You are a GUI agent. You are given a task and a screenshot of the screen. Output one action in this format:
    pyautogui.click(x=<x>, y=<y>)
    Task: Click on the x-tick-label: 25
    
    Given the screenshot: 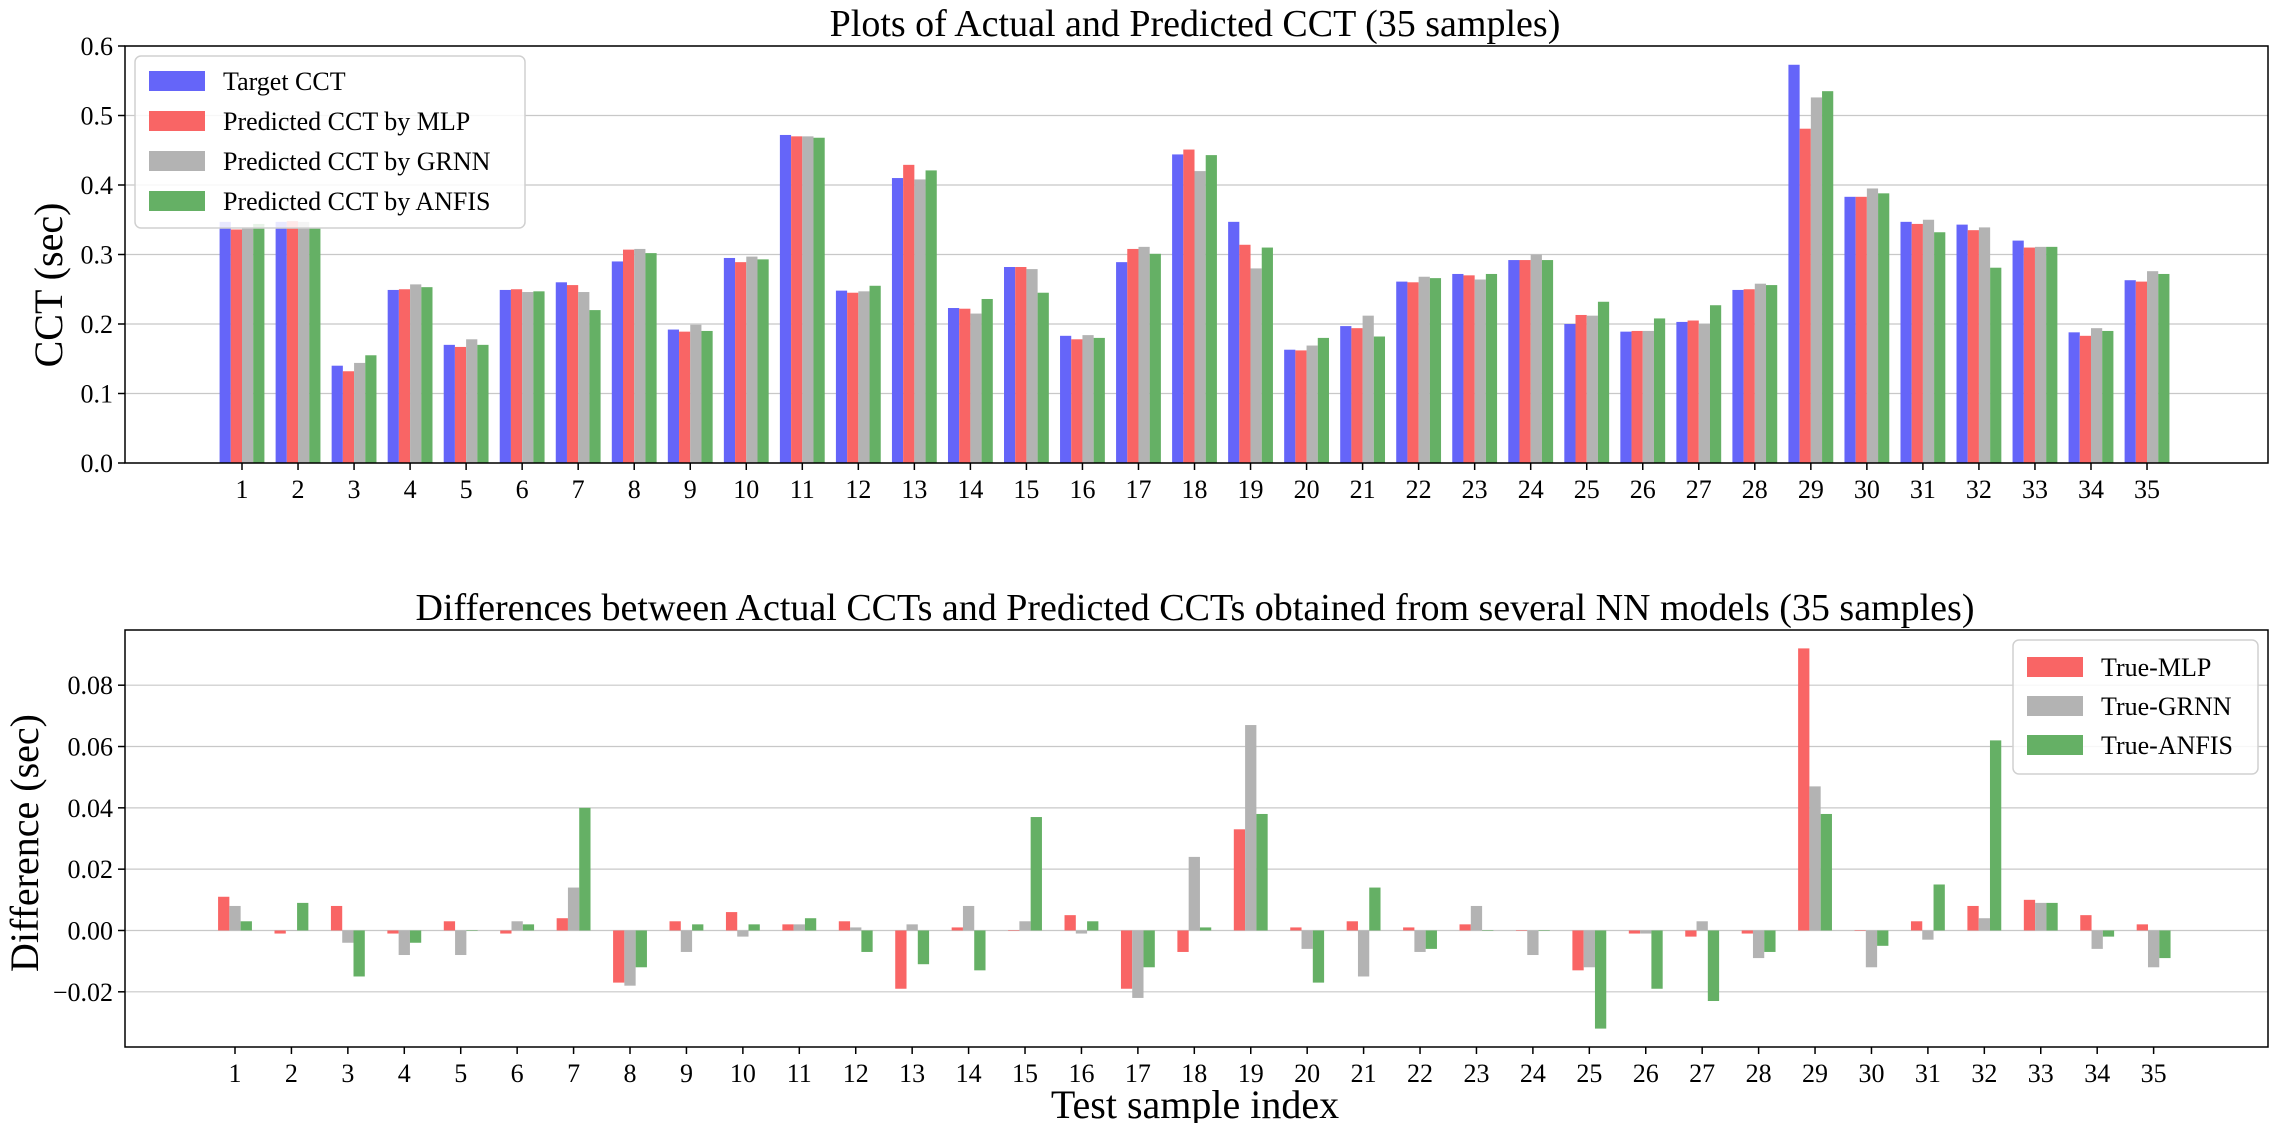 What is the action you would take?
    pyautogui.click(x=1589, y=1073)
    